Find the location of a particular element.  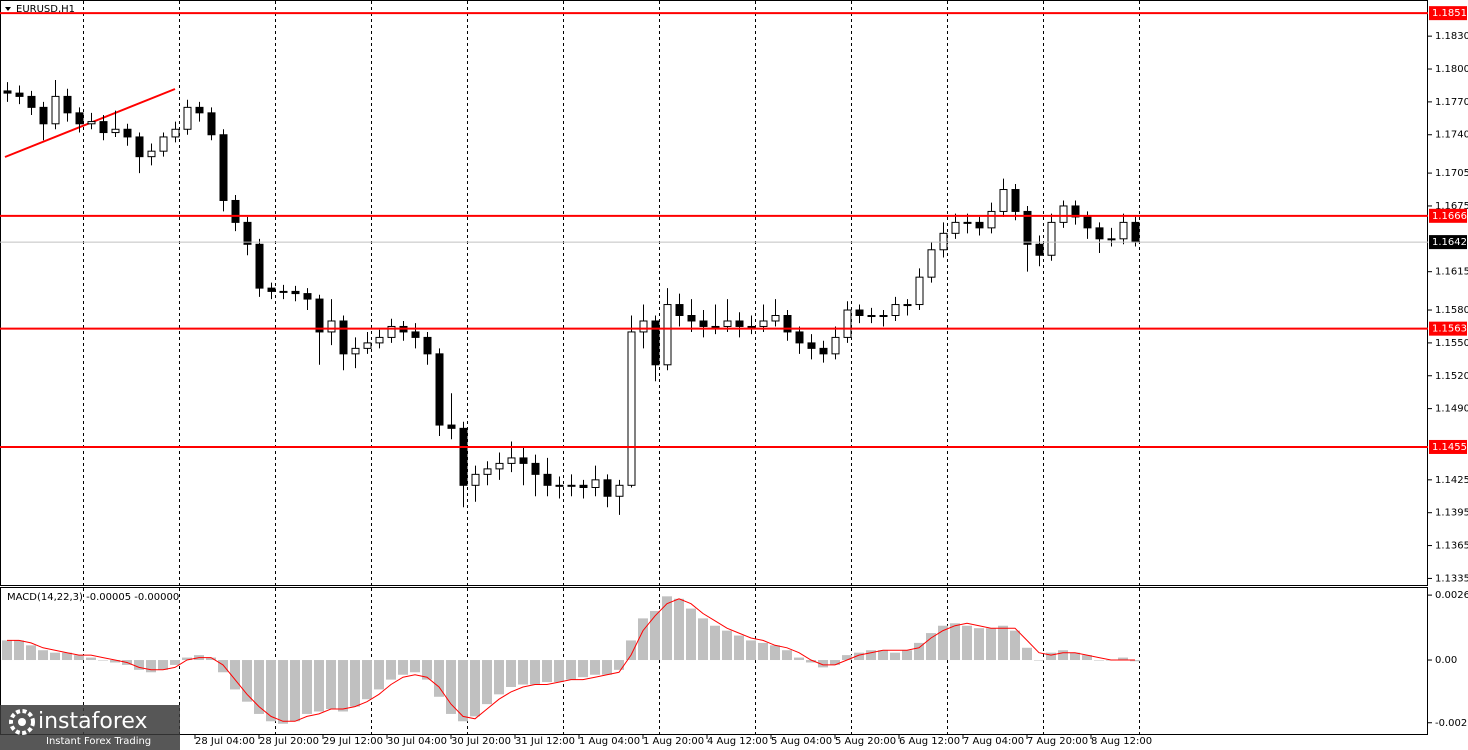

watermark-logo is located at coordinates (22, 722).